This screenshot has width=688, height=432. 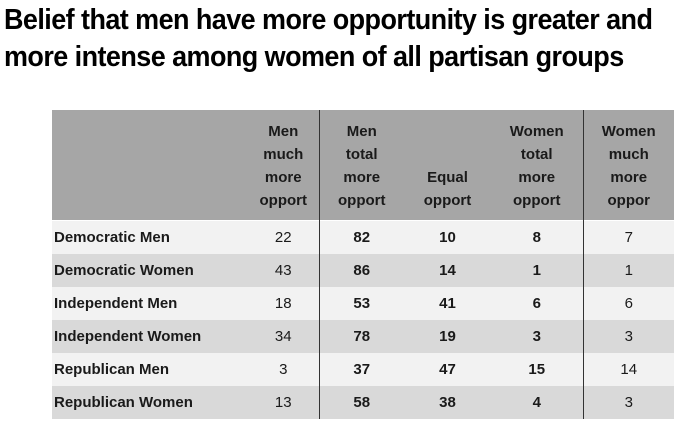 What do you see at coordinates (447, 237) in the screenshot?
I see `table-cell: 10` at bounding box center [447, 237].